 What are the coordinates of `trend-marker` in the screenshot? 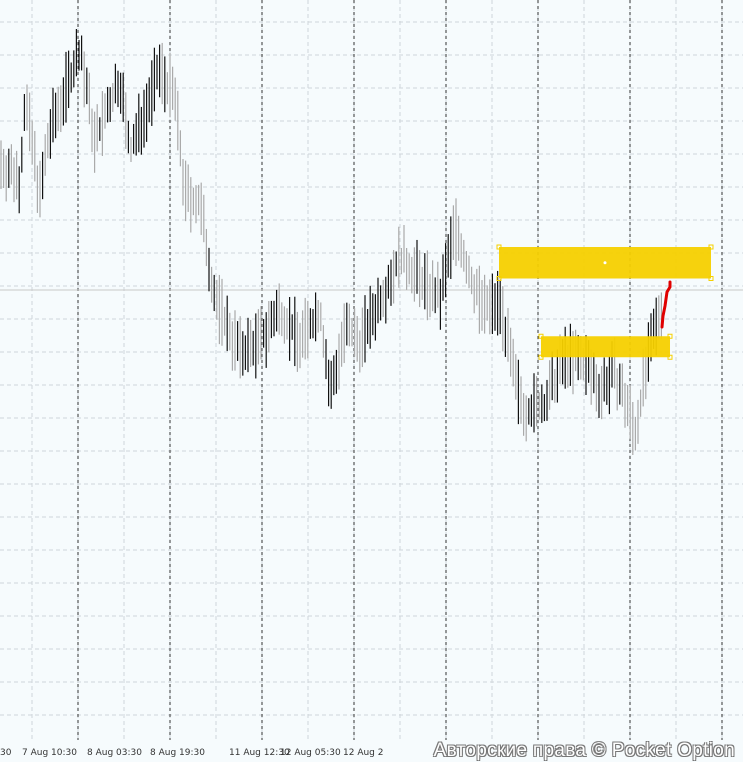 It's located at (666, 304).